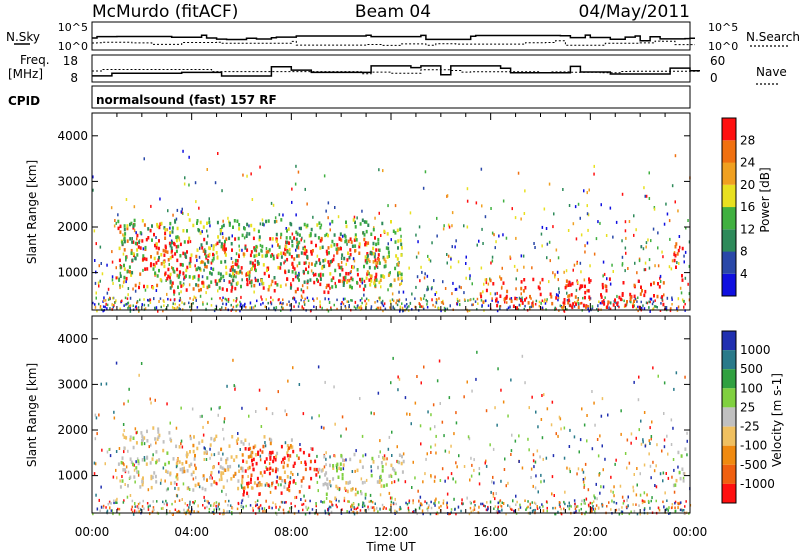 The height and width of the screenshot is (554, 800). What do you see at coordinates (729, 493) in the screenshot?
I see `colorbar-swatch` at bounding box center [729, 493].